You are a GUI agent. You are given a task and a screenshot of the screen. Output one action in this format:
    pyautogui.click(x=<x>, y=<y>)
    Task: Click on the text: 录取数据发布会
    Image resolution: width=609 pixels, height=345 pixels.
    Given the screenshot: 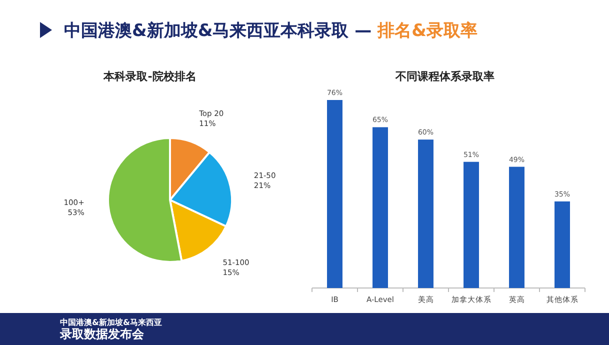 What is the action you would take?
    pyautogui.click(x=102, y=334)
    